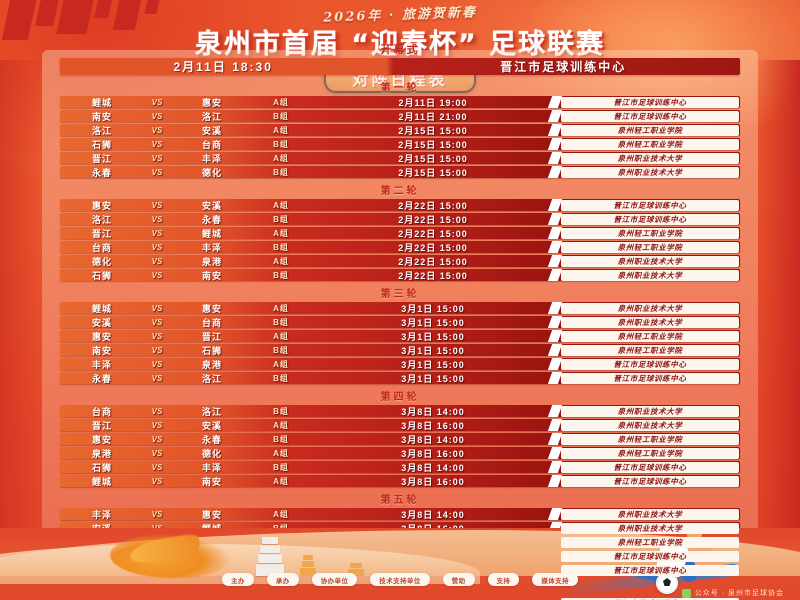 This screenshot has width=800, height=600. What do you see at coordinates (211, 247) in the screenshot?
I see `match-away-team: 丰泽` at bounding box center [211, 247].